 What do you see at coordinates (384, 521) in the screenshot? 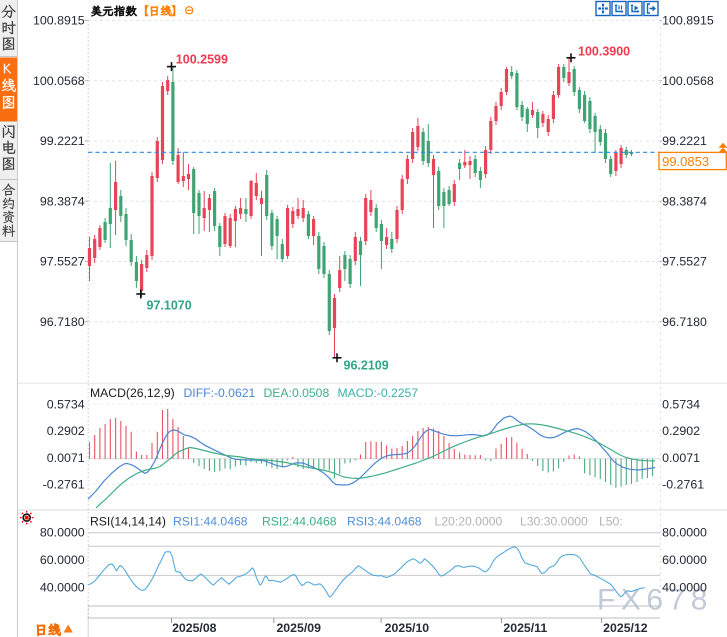
I see `svg-text: RSI3:44.0468` at bounding box center [384, 521].